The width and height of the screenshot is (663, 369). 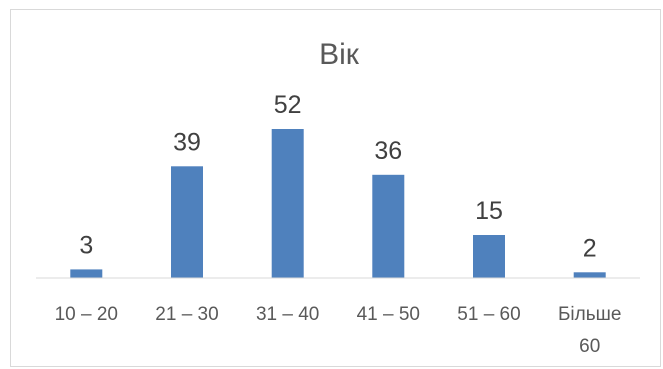 What do you see at coordinates (187, 142) in the screenshot?
I see `data-label-1: 39` at bounding box center [187, 142].